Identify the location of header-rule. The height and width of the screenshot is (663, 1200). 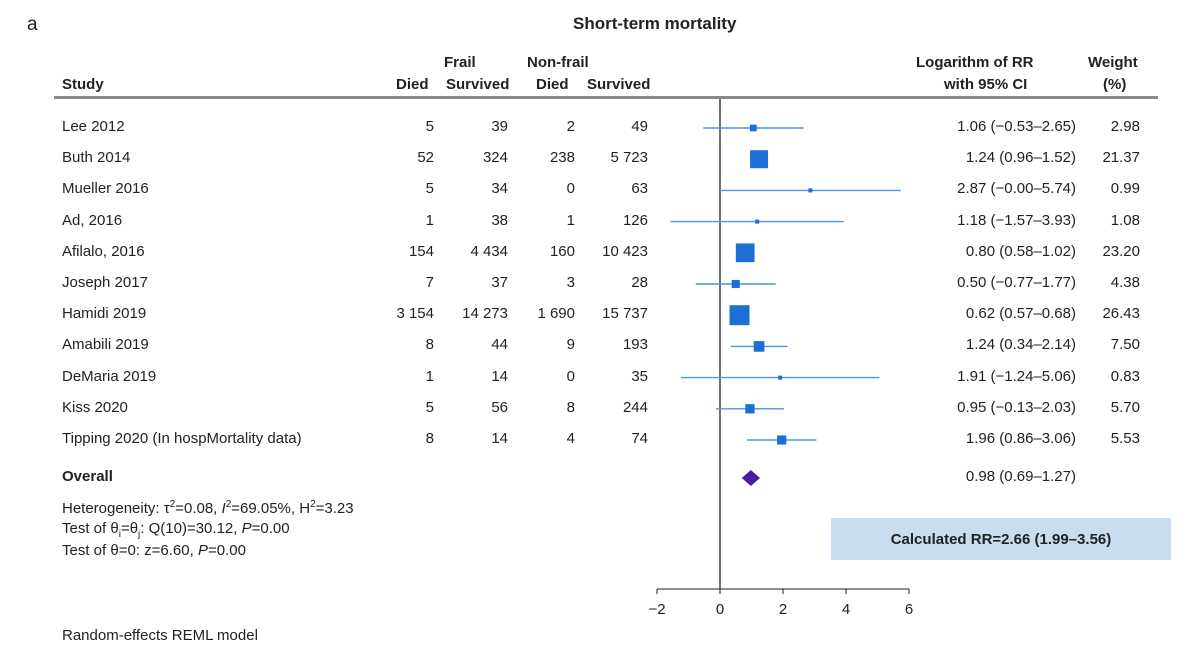
(606, 97).